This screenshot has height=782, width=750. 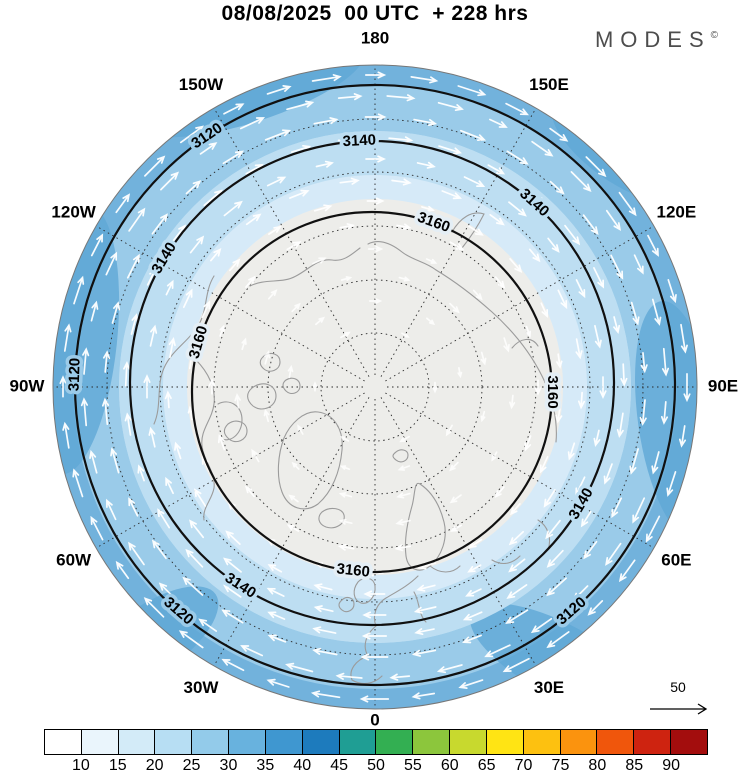 What do you see at coordinates (201, 84) in the screenshot?
I see `longitude-label: 150W` at bounding box center [201, 84].